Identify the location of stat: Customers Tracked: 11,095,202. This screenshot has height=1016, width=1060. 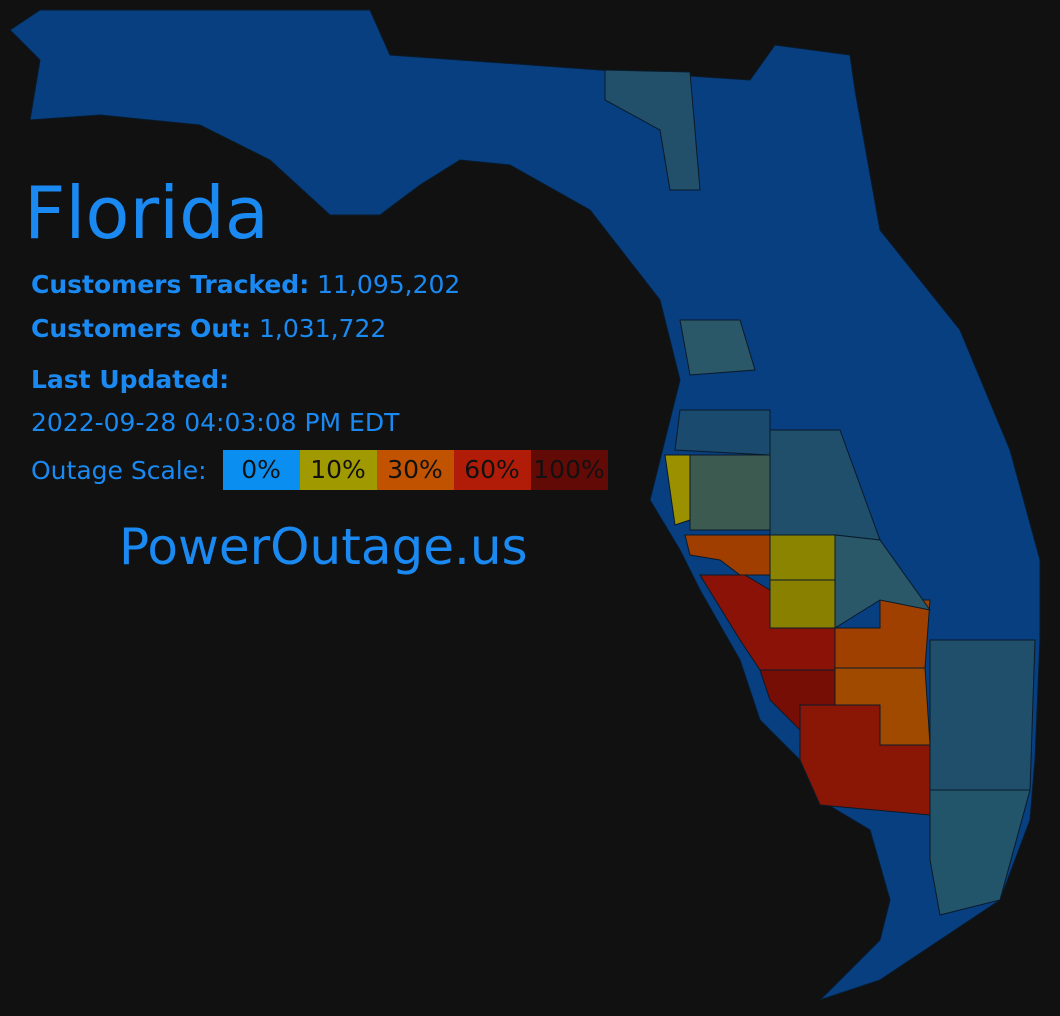
(245, 285).